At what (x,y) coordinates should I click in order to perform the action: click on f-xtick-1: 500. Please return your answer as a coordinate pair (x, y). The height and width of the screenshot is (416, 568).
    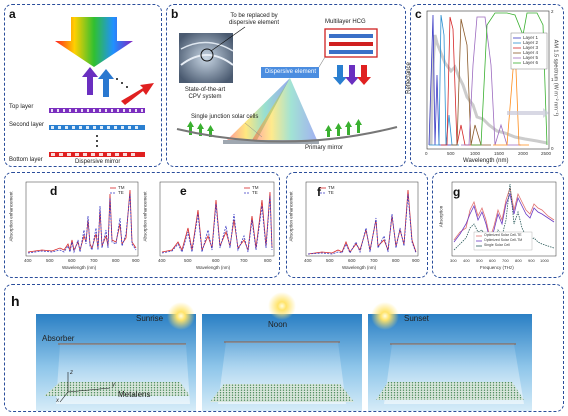
    Looking at the image, I should click on (330, 260).